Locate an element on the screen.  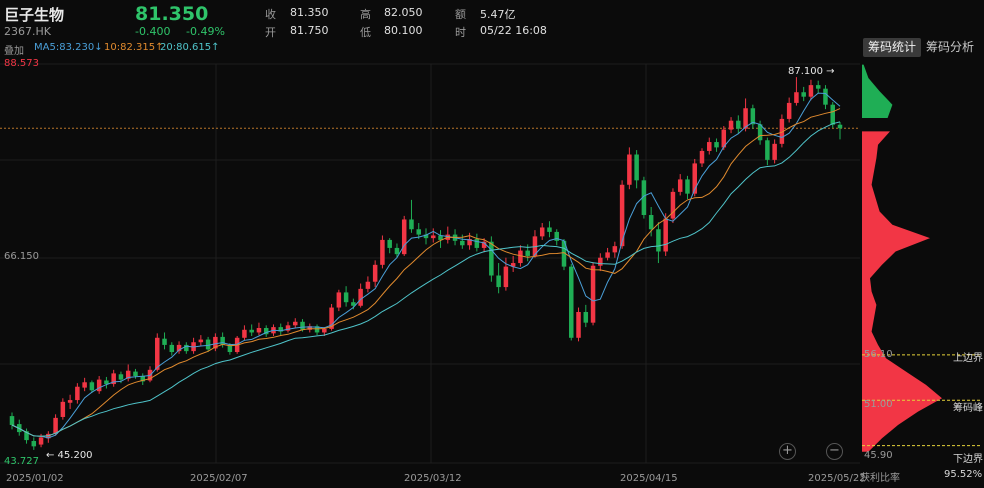
stat-value-close: 81.350 is located at coordinates (309, 12).